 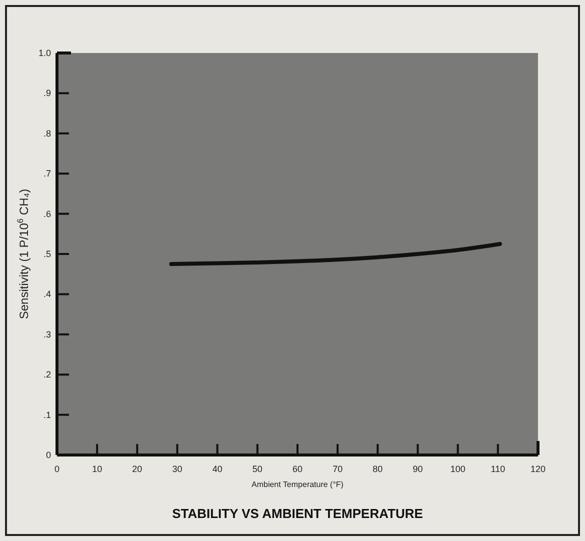 I want to click on x-tick-label: 120, so click(x=538, y=469).